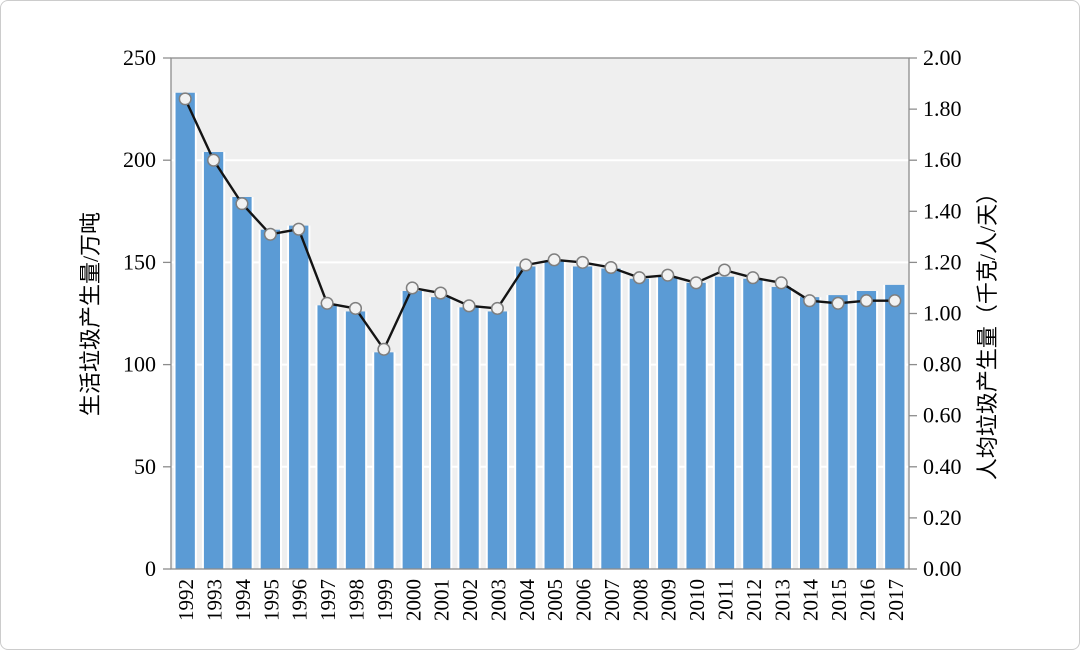 This screenshot has width=1080, height=650. I want to click on right-axis-tick-label: 2.00, so click(942, 57).